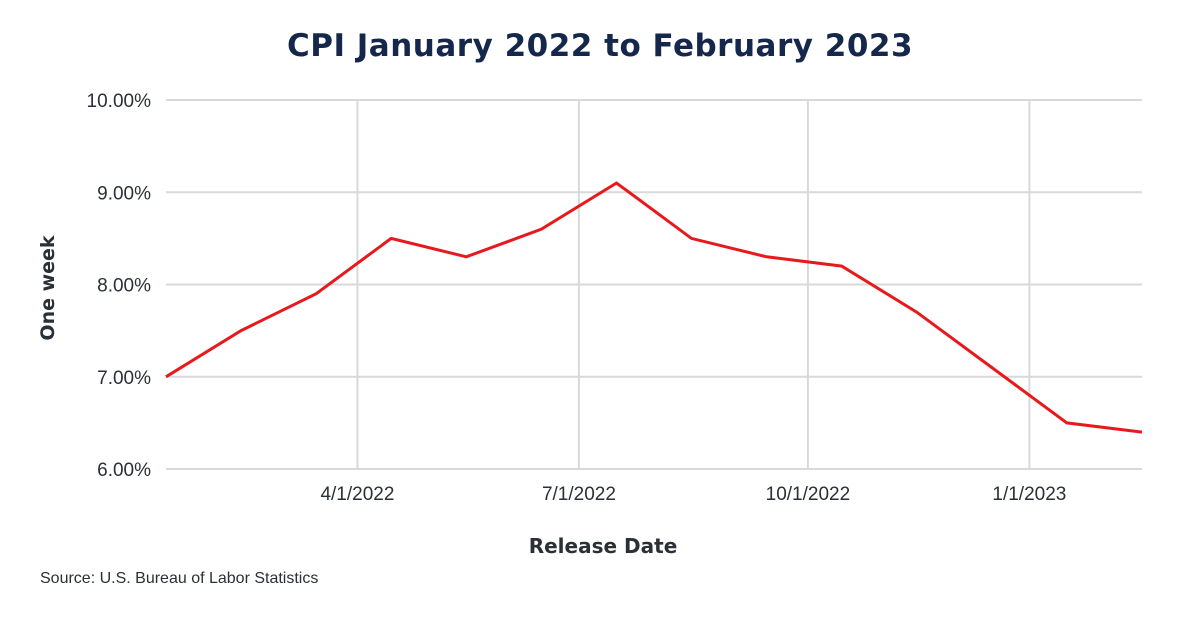  I want to click on y-axis-ticks: 10.00% 9.00% 8.00% 7.00% 6.00%, so click(119, 286).